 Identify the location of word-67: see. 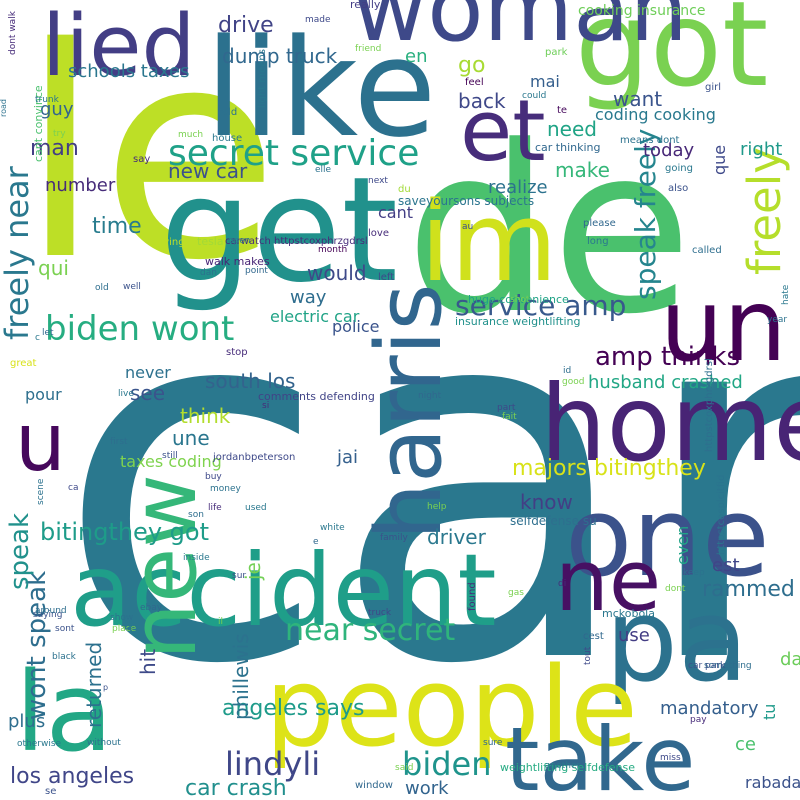
(147, 393).